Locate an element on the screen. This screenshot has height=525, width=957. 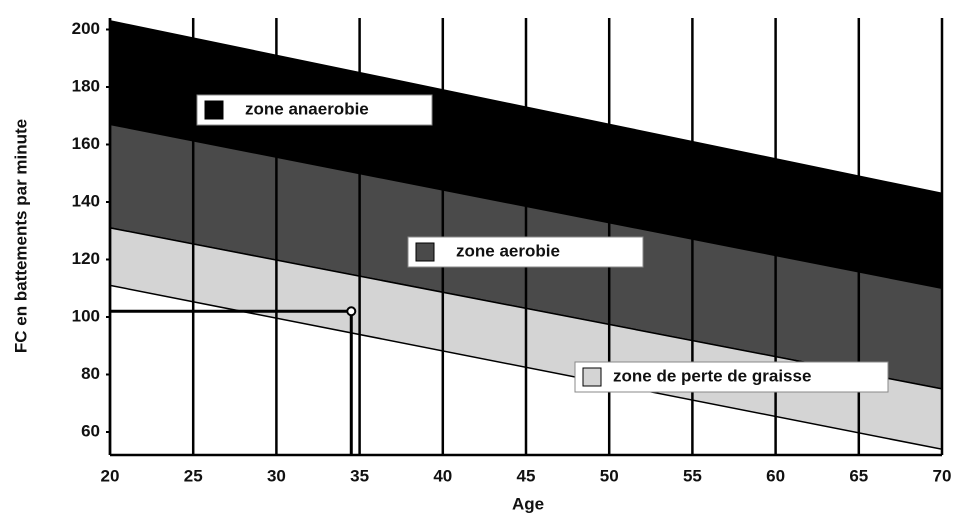
x-tick-label: 50 is located at coordinates (609, 475).